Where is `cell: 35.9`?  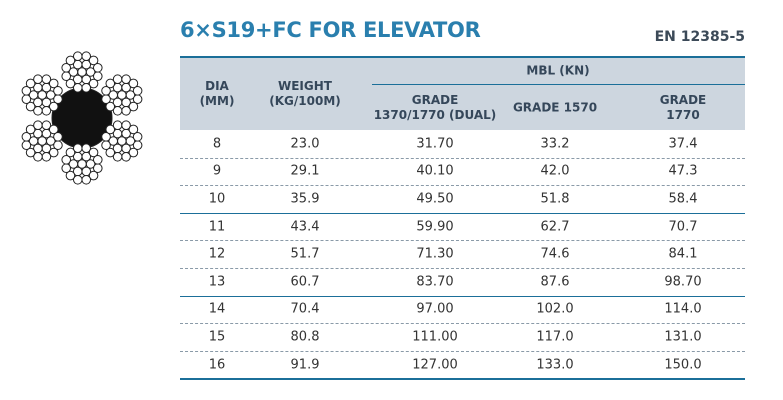
cell: 35.9 is located at coordinates (305, 199).